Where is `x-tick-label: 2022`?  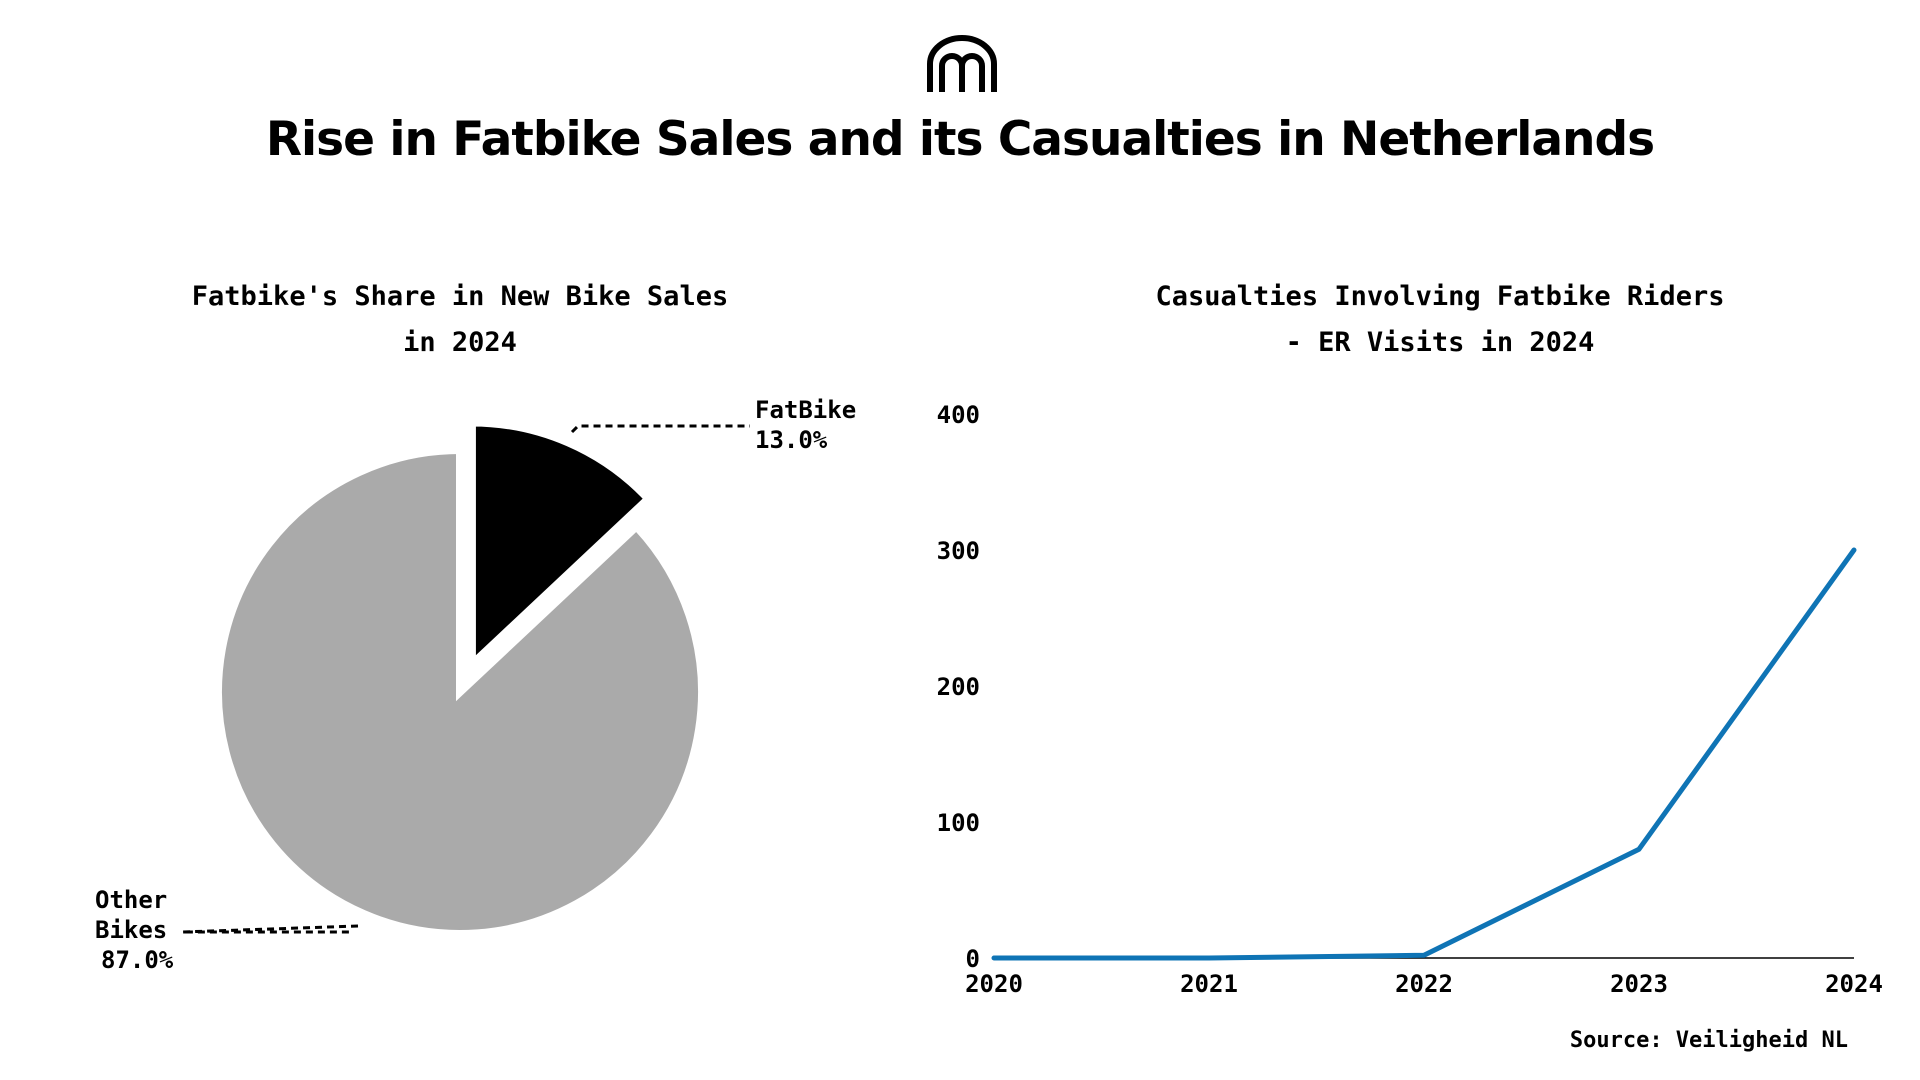 x-tick-label: 2022 is located at coordinates (1424, 984).